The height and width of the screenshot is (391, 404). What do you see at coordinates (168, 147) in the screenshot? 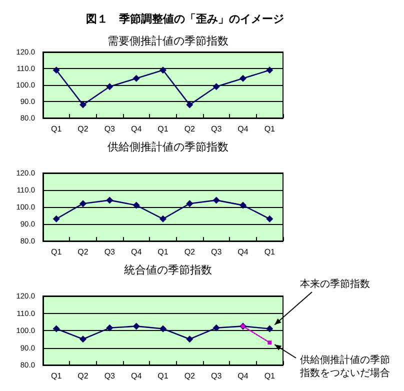
I see `chart-title: 供給側推計値の季節指数` at bounding box center [168, 147].